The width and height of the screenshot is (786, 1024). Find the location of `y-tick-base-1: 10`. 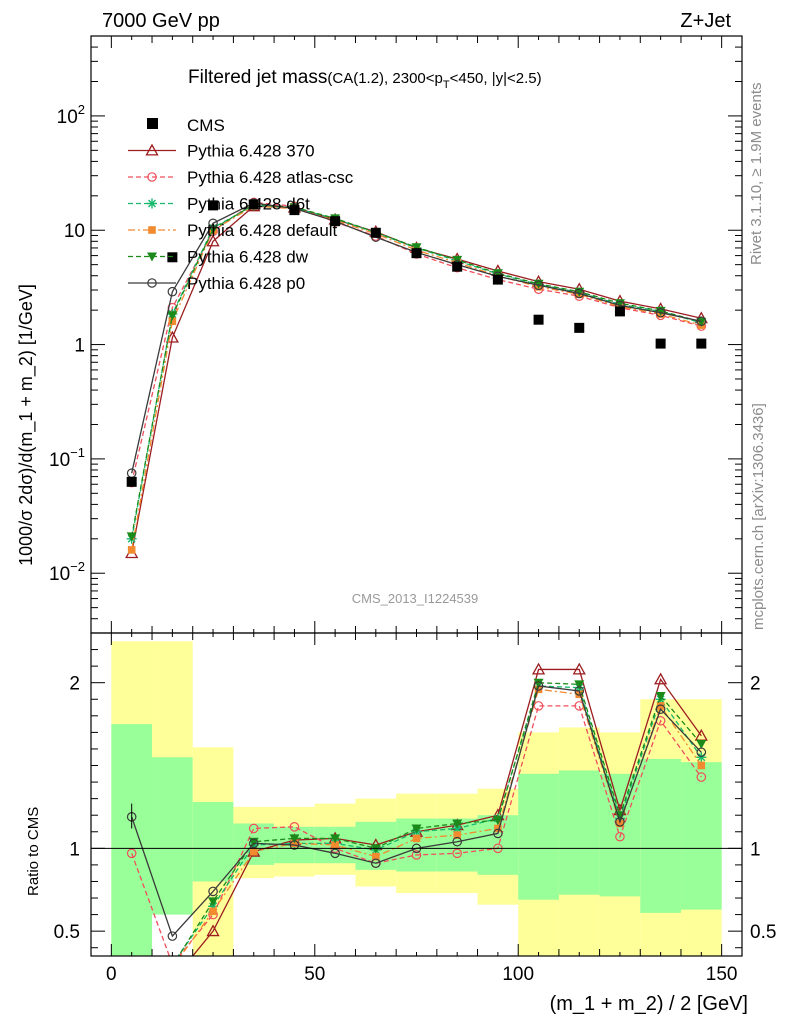

y-tick-base-1: 10 is located at coordinates (74, 231).